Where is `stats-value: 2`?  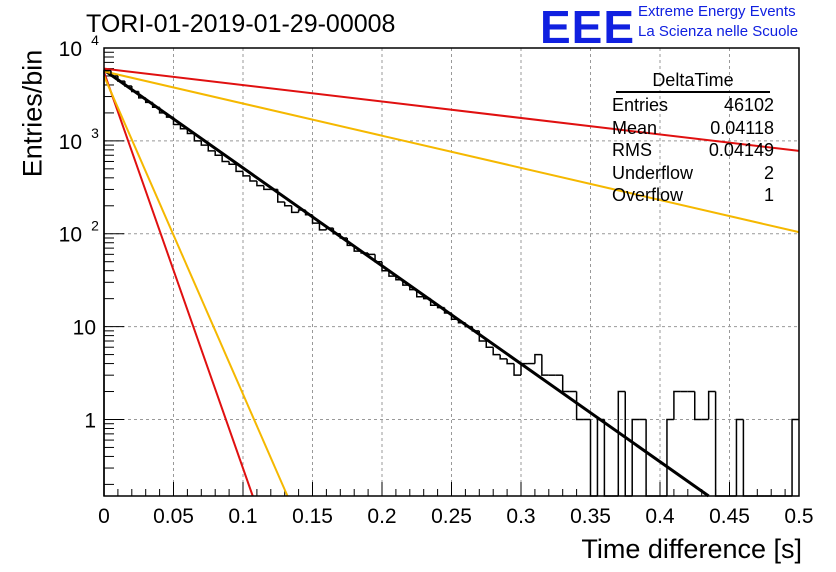 stats-value: 2 is located at coordinates (768, 172).